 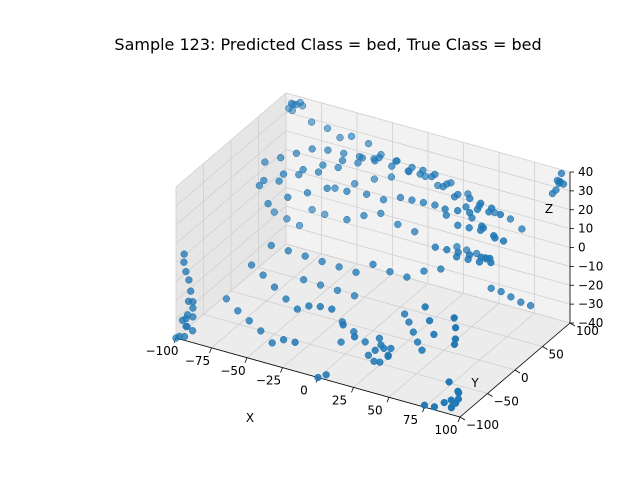 What do you see at coordinates (374, 410) in the screenshot?
I see `x-tick-label: 50` at bounding box center [374, 410].